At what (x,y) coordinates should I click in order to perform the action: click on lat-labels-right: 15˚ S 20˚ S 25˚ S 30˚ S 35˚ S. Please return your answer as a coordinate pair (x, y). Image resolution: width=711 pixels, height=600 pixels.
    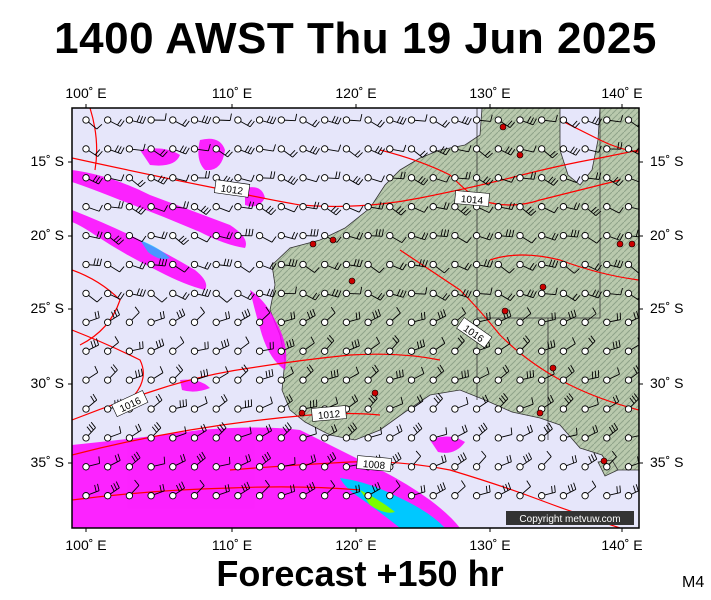
    Looking at the image, I should click on (666, 311).